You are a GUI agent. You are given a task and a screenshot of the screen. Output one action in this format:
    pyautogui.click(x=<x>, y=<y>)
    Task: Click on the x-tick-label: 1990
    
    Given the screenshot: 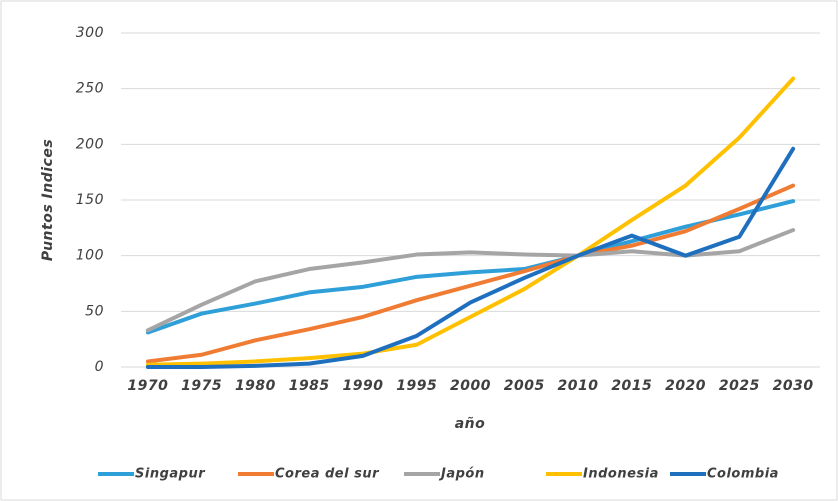 What is the action you would take?
    pyautogui.click(x=362, y=386)
    